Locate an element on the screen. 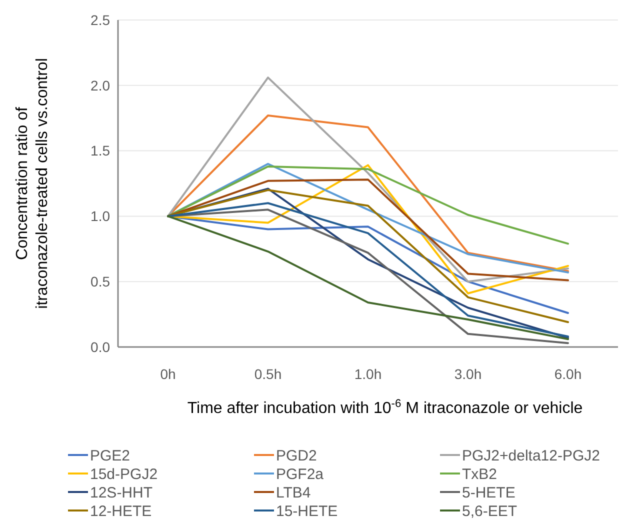 This screenshot has height=527, width=625. x-axis-title: Time after incubation with 10$^{-6}$ M itraconazole or vehicle is located at coordinates (385, 407).